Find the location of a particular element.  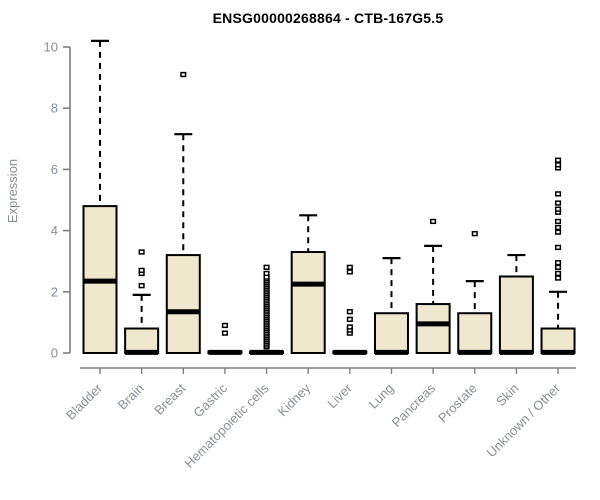

x-tick-label: Lung is located at coordinates (381, 396).